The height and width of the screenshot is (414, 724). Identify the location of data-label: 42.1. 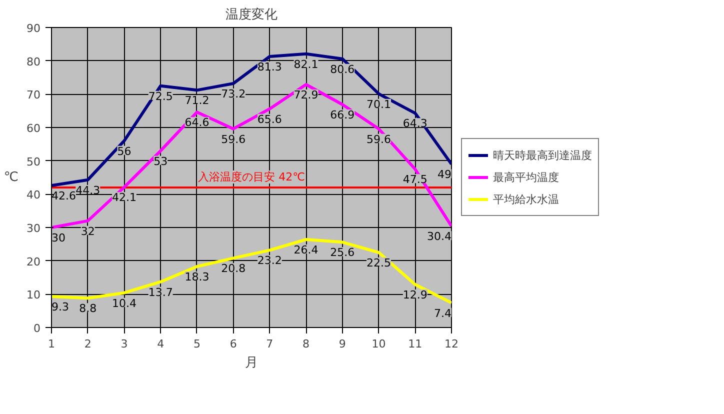
(124, 197).